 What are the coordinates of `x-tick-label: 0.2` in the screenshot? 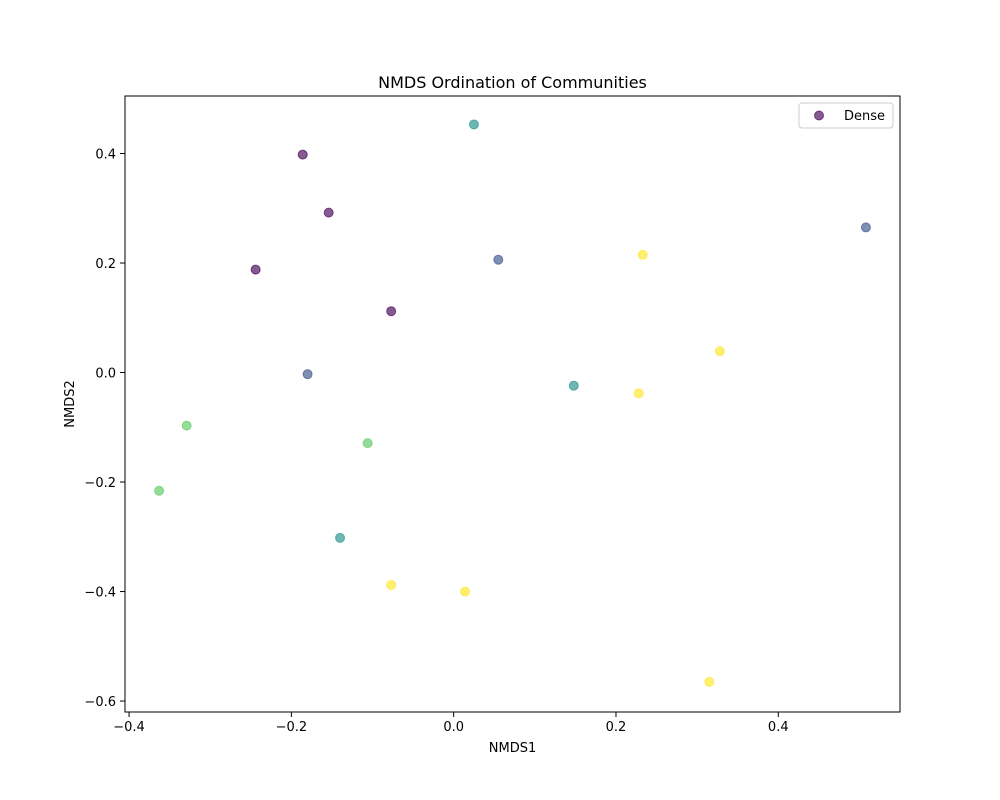 It's located at (616, 727).